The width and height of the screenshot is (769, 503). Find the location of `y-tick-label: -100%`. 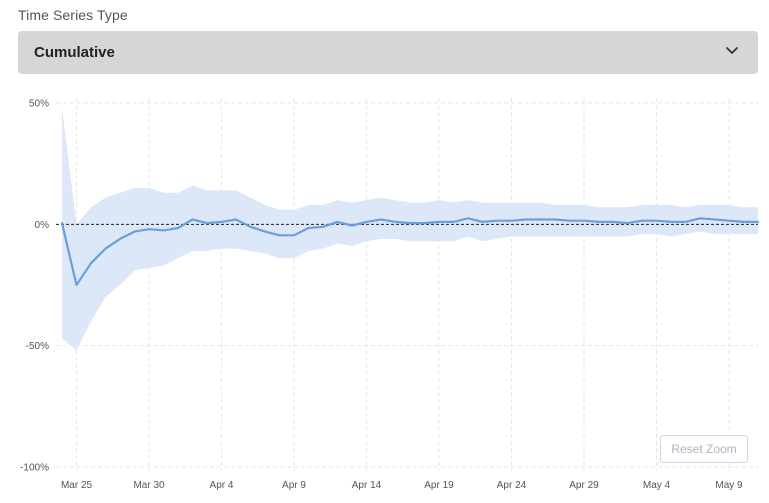

y-tick-label: -100% is located at coordinates (34, 468).